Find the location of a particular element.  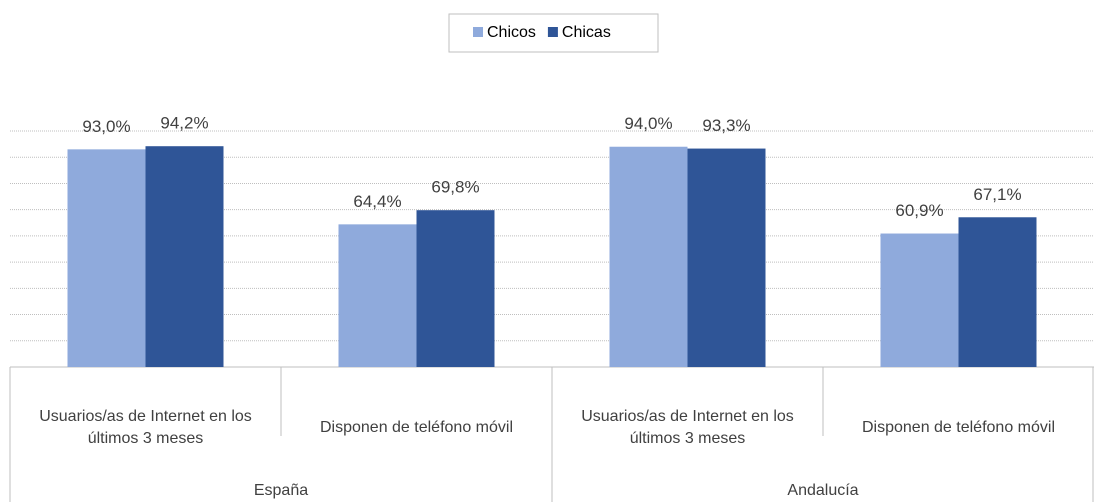

data-label: 94,0% is located at coordinates (648, 123).